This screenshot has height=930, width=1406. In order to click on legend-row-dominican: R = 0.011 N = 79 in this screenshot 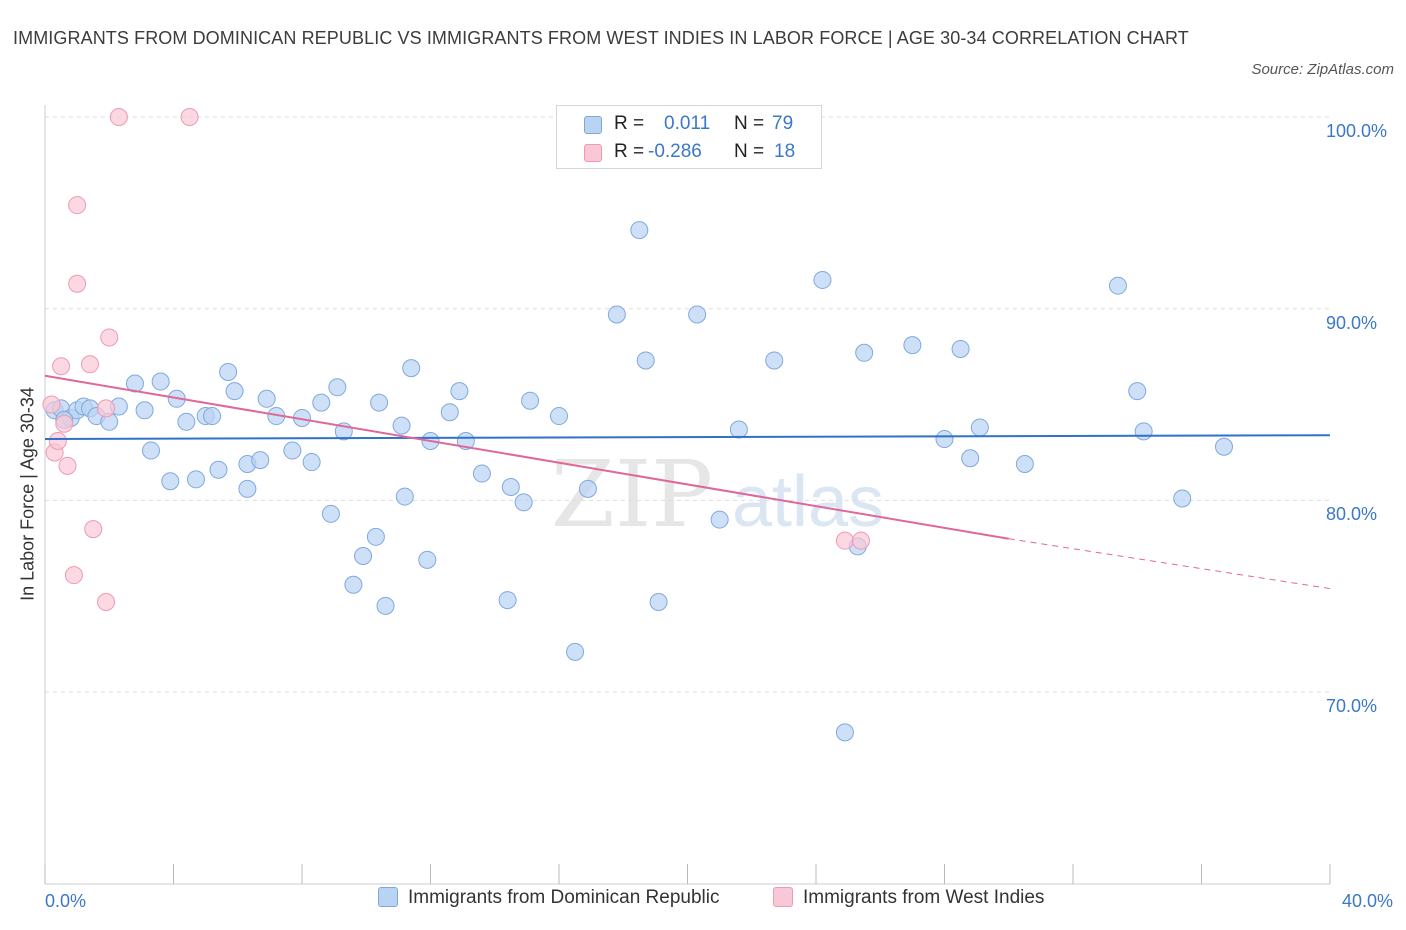, I will do `click(689, 125)`.